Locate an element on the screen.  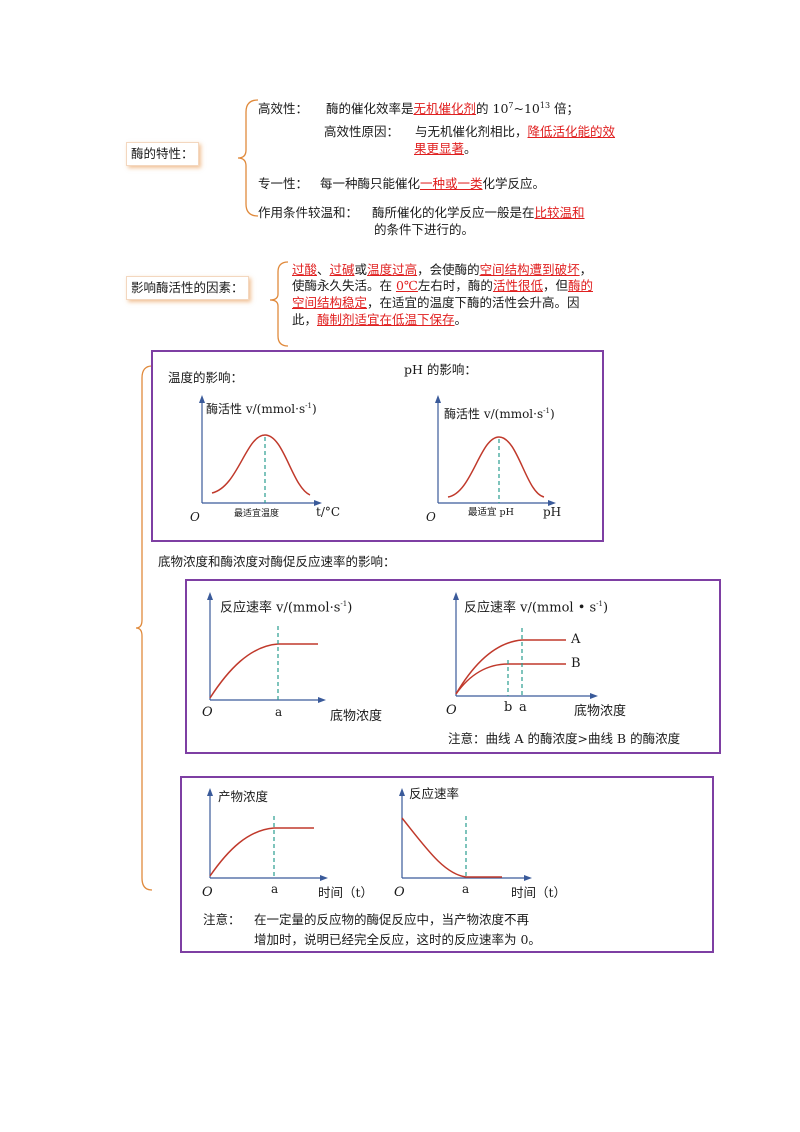
brace-section2 is located at coordinates (279, 304).